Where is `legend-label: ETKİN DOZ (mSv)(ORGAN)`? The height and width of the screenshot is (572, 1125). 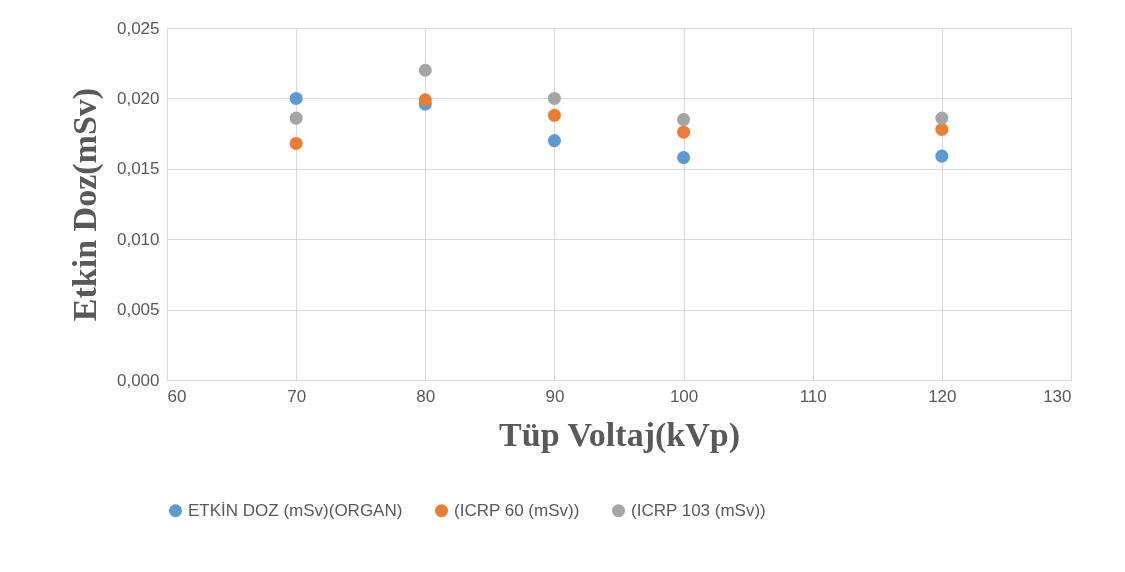 legend-label: ETKİN DOZ (mSv)(ORGAN) is located at coordinates (295, 510).